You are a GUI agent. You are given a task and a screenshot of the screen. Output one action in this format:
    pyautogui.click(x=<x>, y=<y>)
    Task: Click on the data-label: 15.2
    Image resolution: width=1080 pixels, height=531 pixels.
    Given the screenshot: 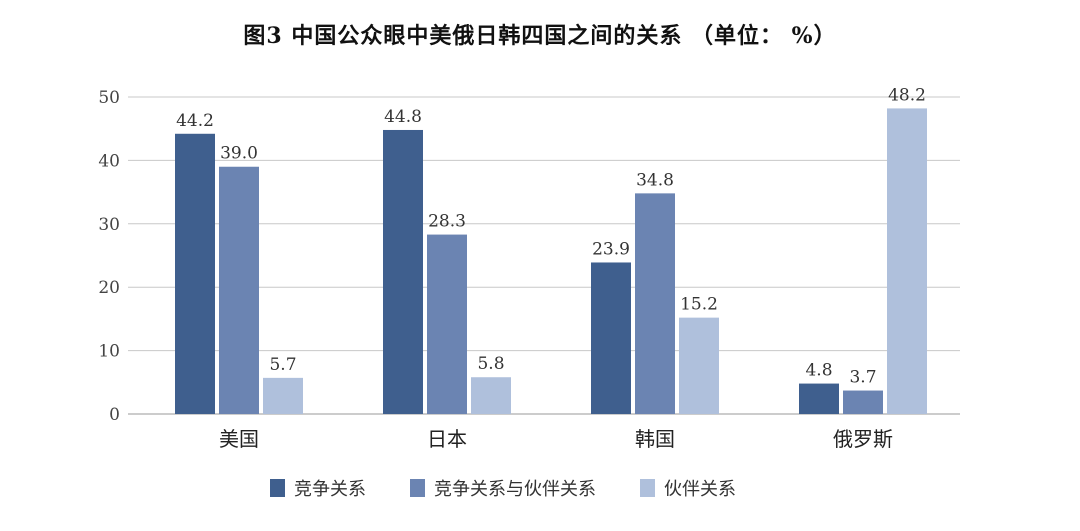 What is the action you would take?
    pyautogui.click(x=699, y=305)
    